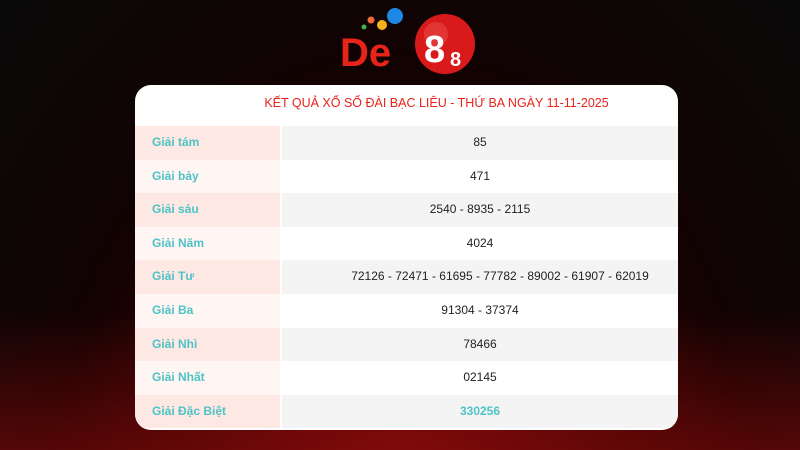 The image size is (800, 450). What do you see at coordinates (480, 243) in the screenshot?
I see `prize-value: 4024` at bounding box center [480, 243].